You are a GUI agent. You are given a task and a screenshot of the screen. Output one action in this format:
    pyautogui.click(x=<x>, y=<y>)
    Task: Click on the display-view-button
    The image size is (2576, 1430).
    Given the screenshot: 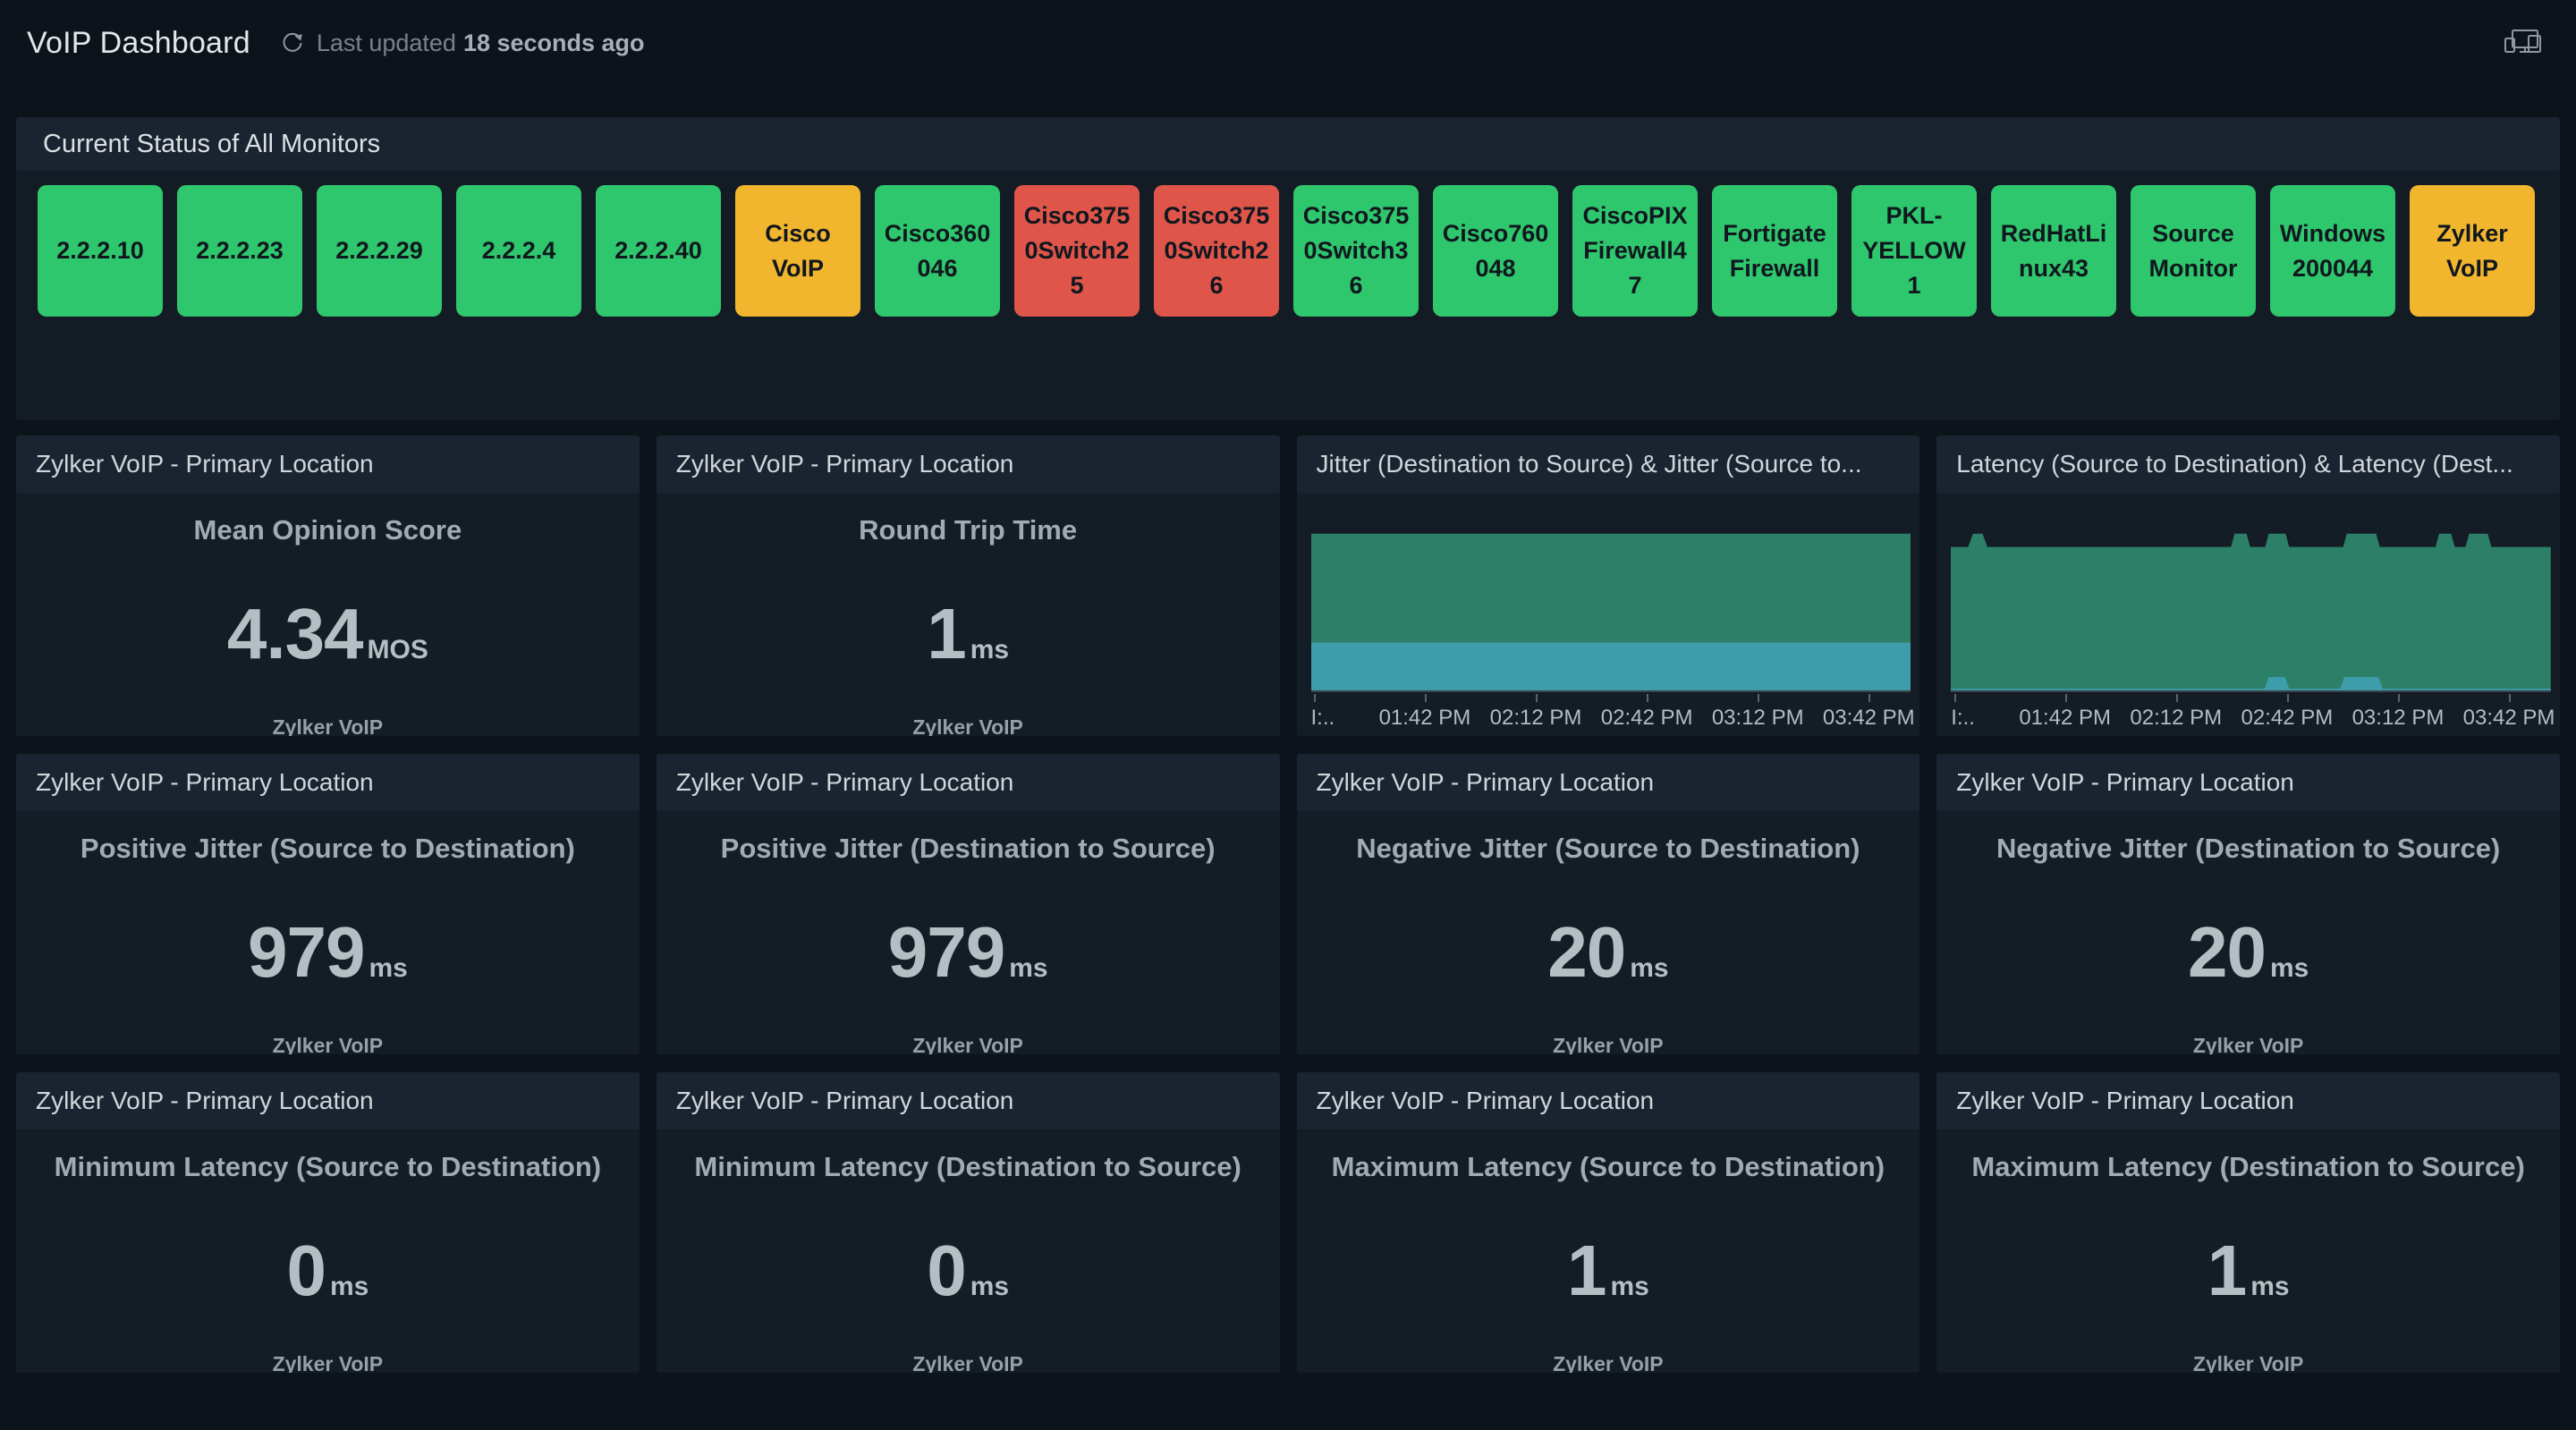 What is the action you would take?
    pyautogui.click(x=2524, y=43)
    